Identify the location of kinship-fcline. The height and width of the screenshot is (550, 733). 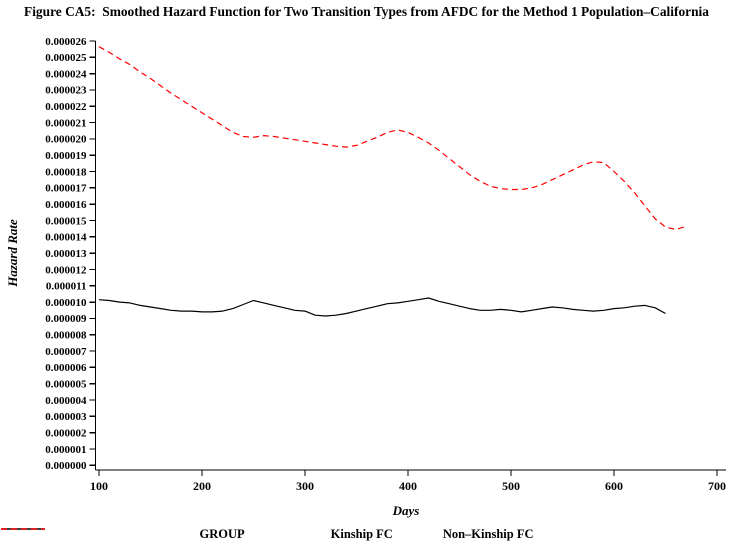
(382, 307).